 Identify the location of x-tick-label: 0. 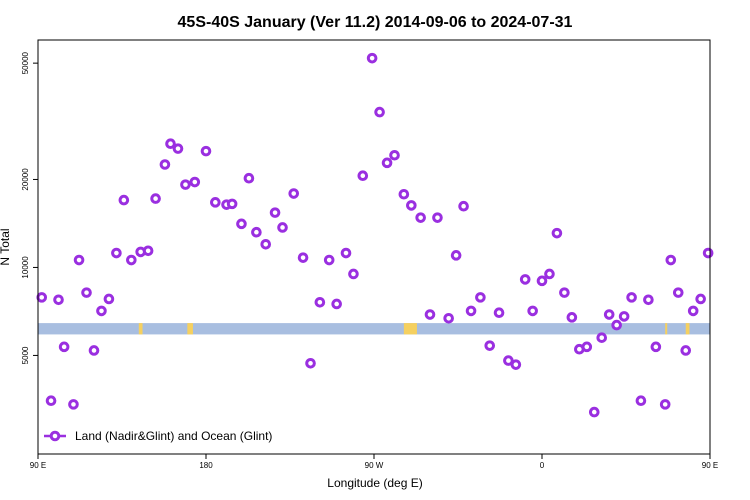
(542, 465).